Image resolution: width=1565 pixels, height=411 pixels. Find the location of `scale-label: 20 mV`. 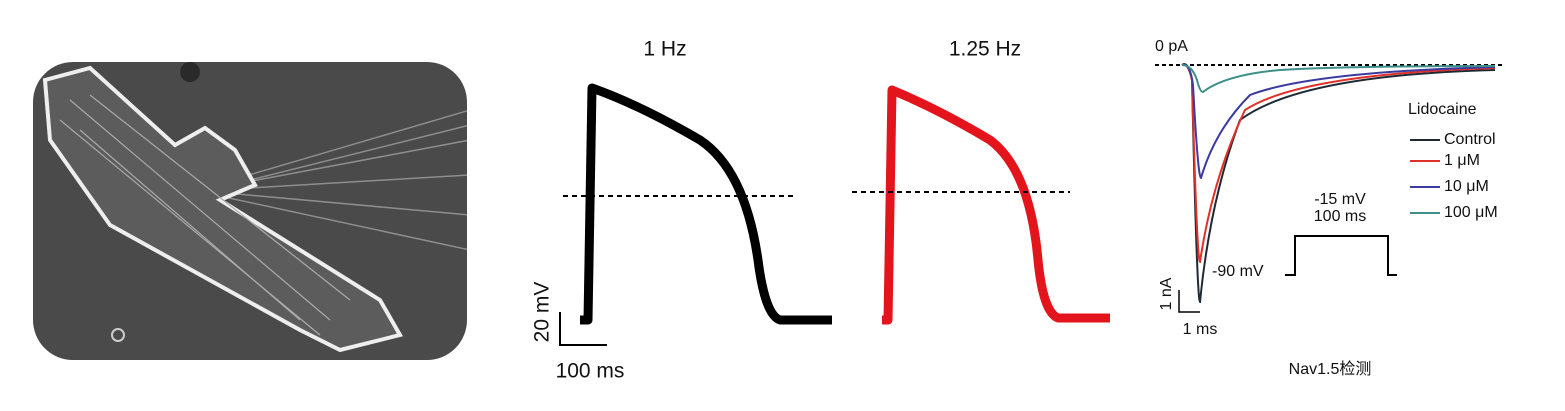

scale-label: 20 mV is located at coordinates (542, 312).